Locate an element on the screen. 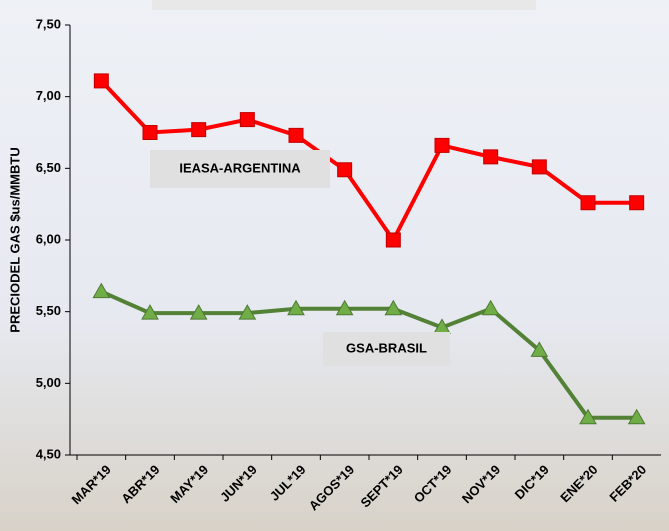  y-tick-label: 6,50 is located at coordinates (48, 167).